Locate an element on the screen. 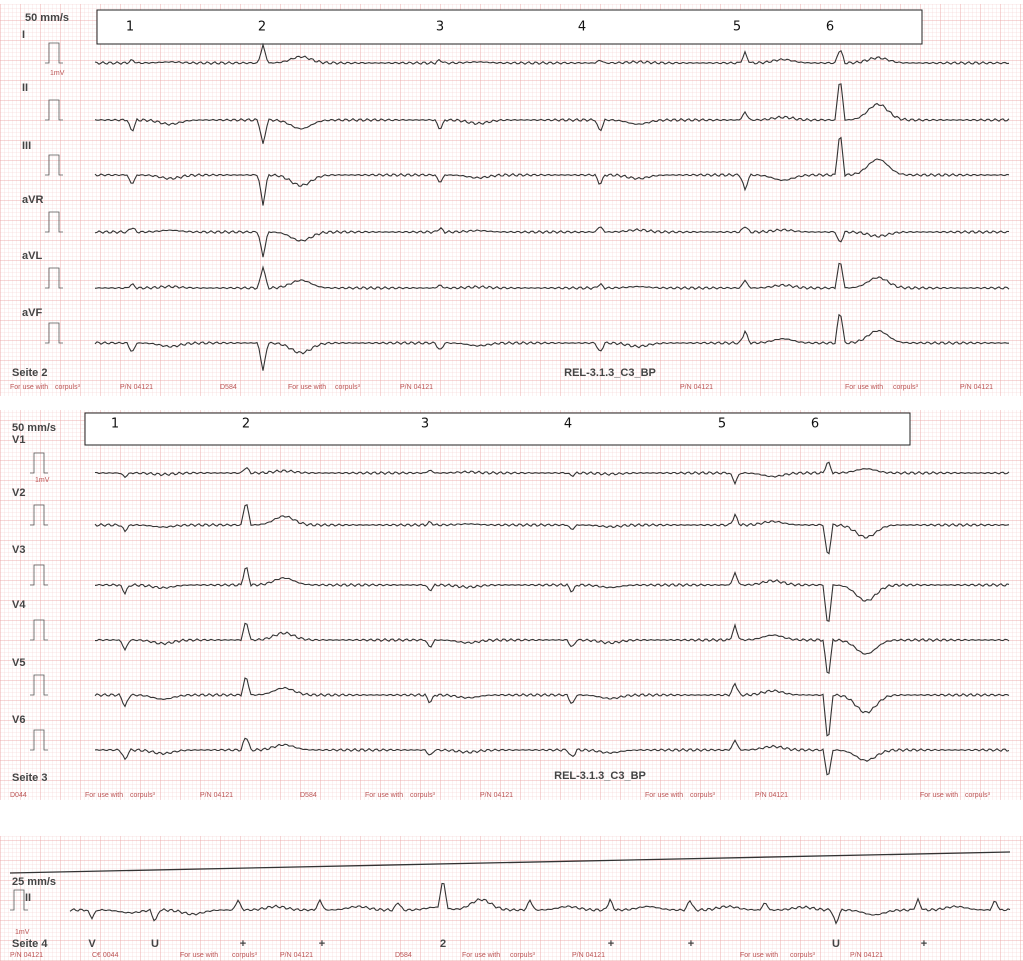  lead-label: aVR is located at coordinates (32, 200).